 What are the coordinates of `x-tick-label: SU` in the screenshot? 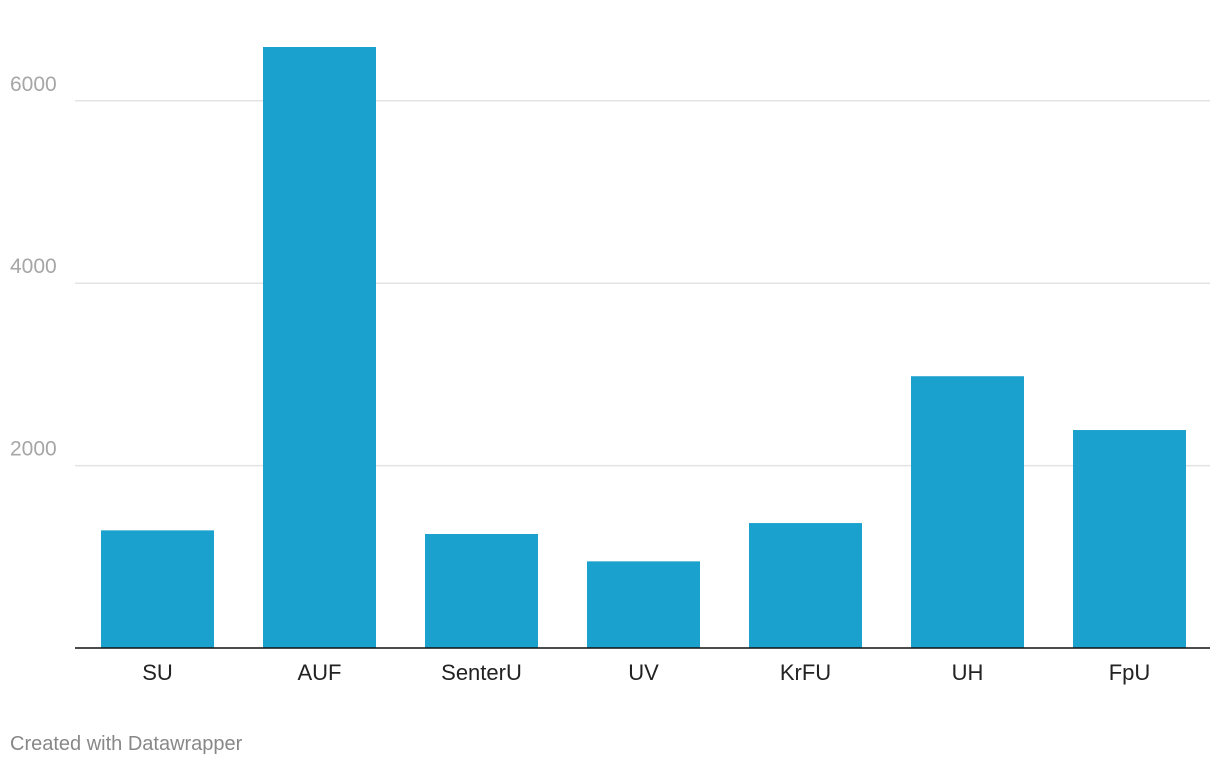 It's located at (157, 672).